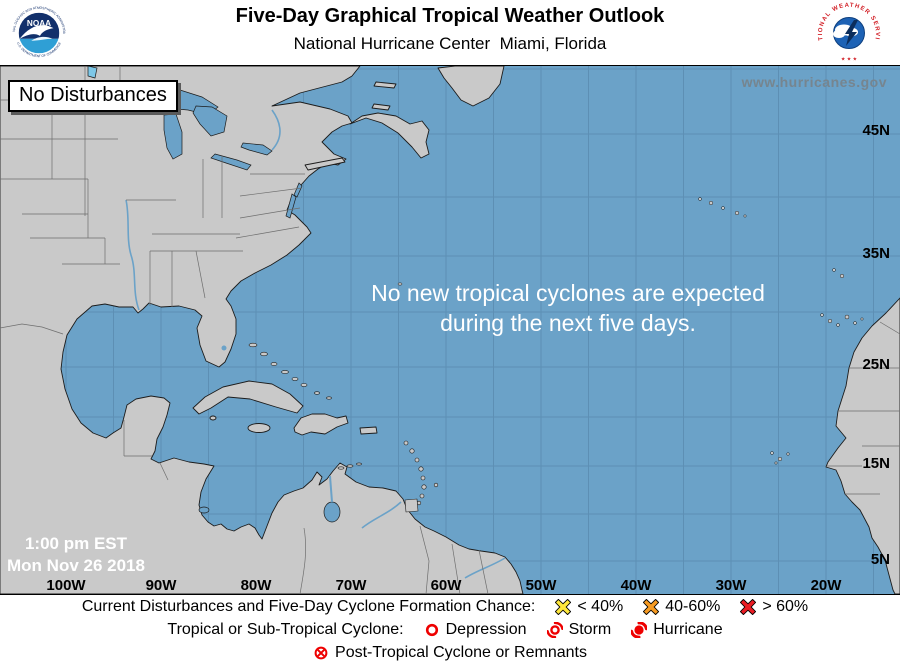 This screenshot has height=665, width=900. I want to click on longitude-label: 70W, so click(351, 585).